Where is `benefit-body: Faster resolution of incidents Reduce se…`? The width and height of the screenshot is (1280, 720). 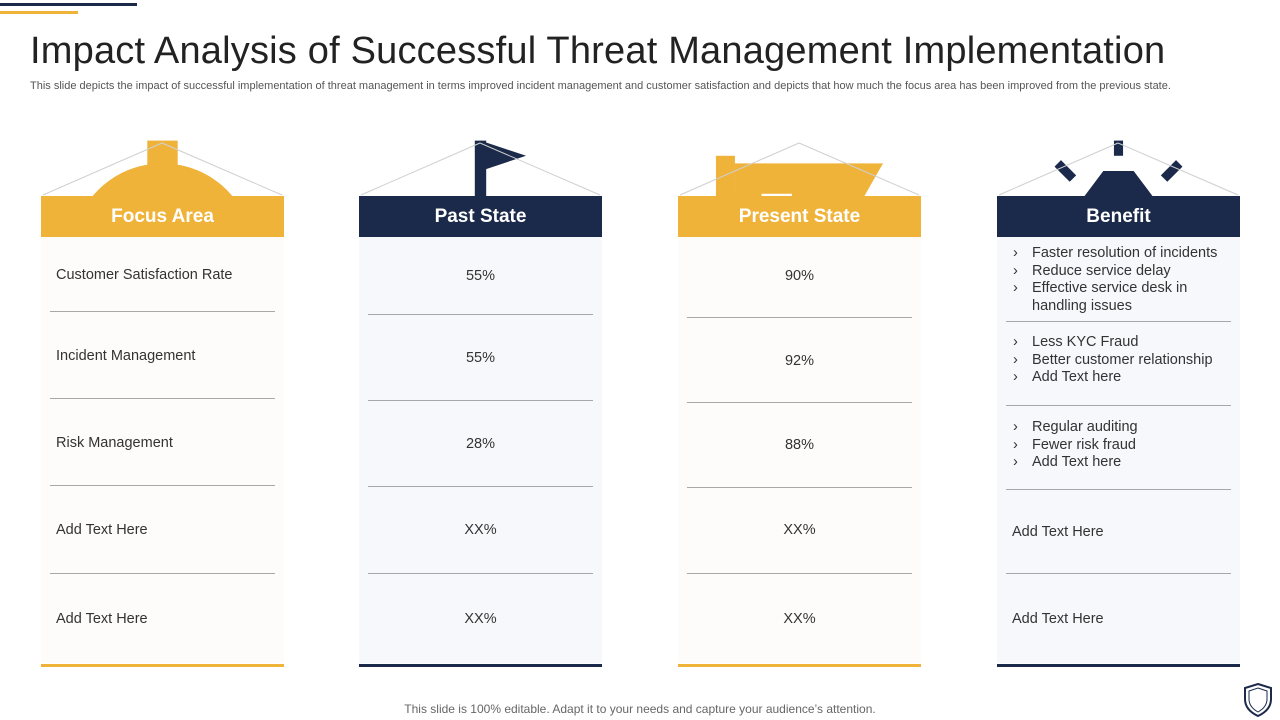
benefit-body: Faster resolution of incidents Reduce se… is located at coordinates (1118, 450).